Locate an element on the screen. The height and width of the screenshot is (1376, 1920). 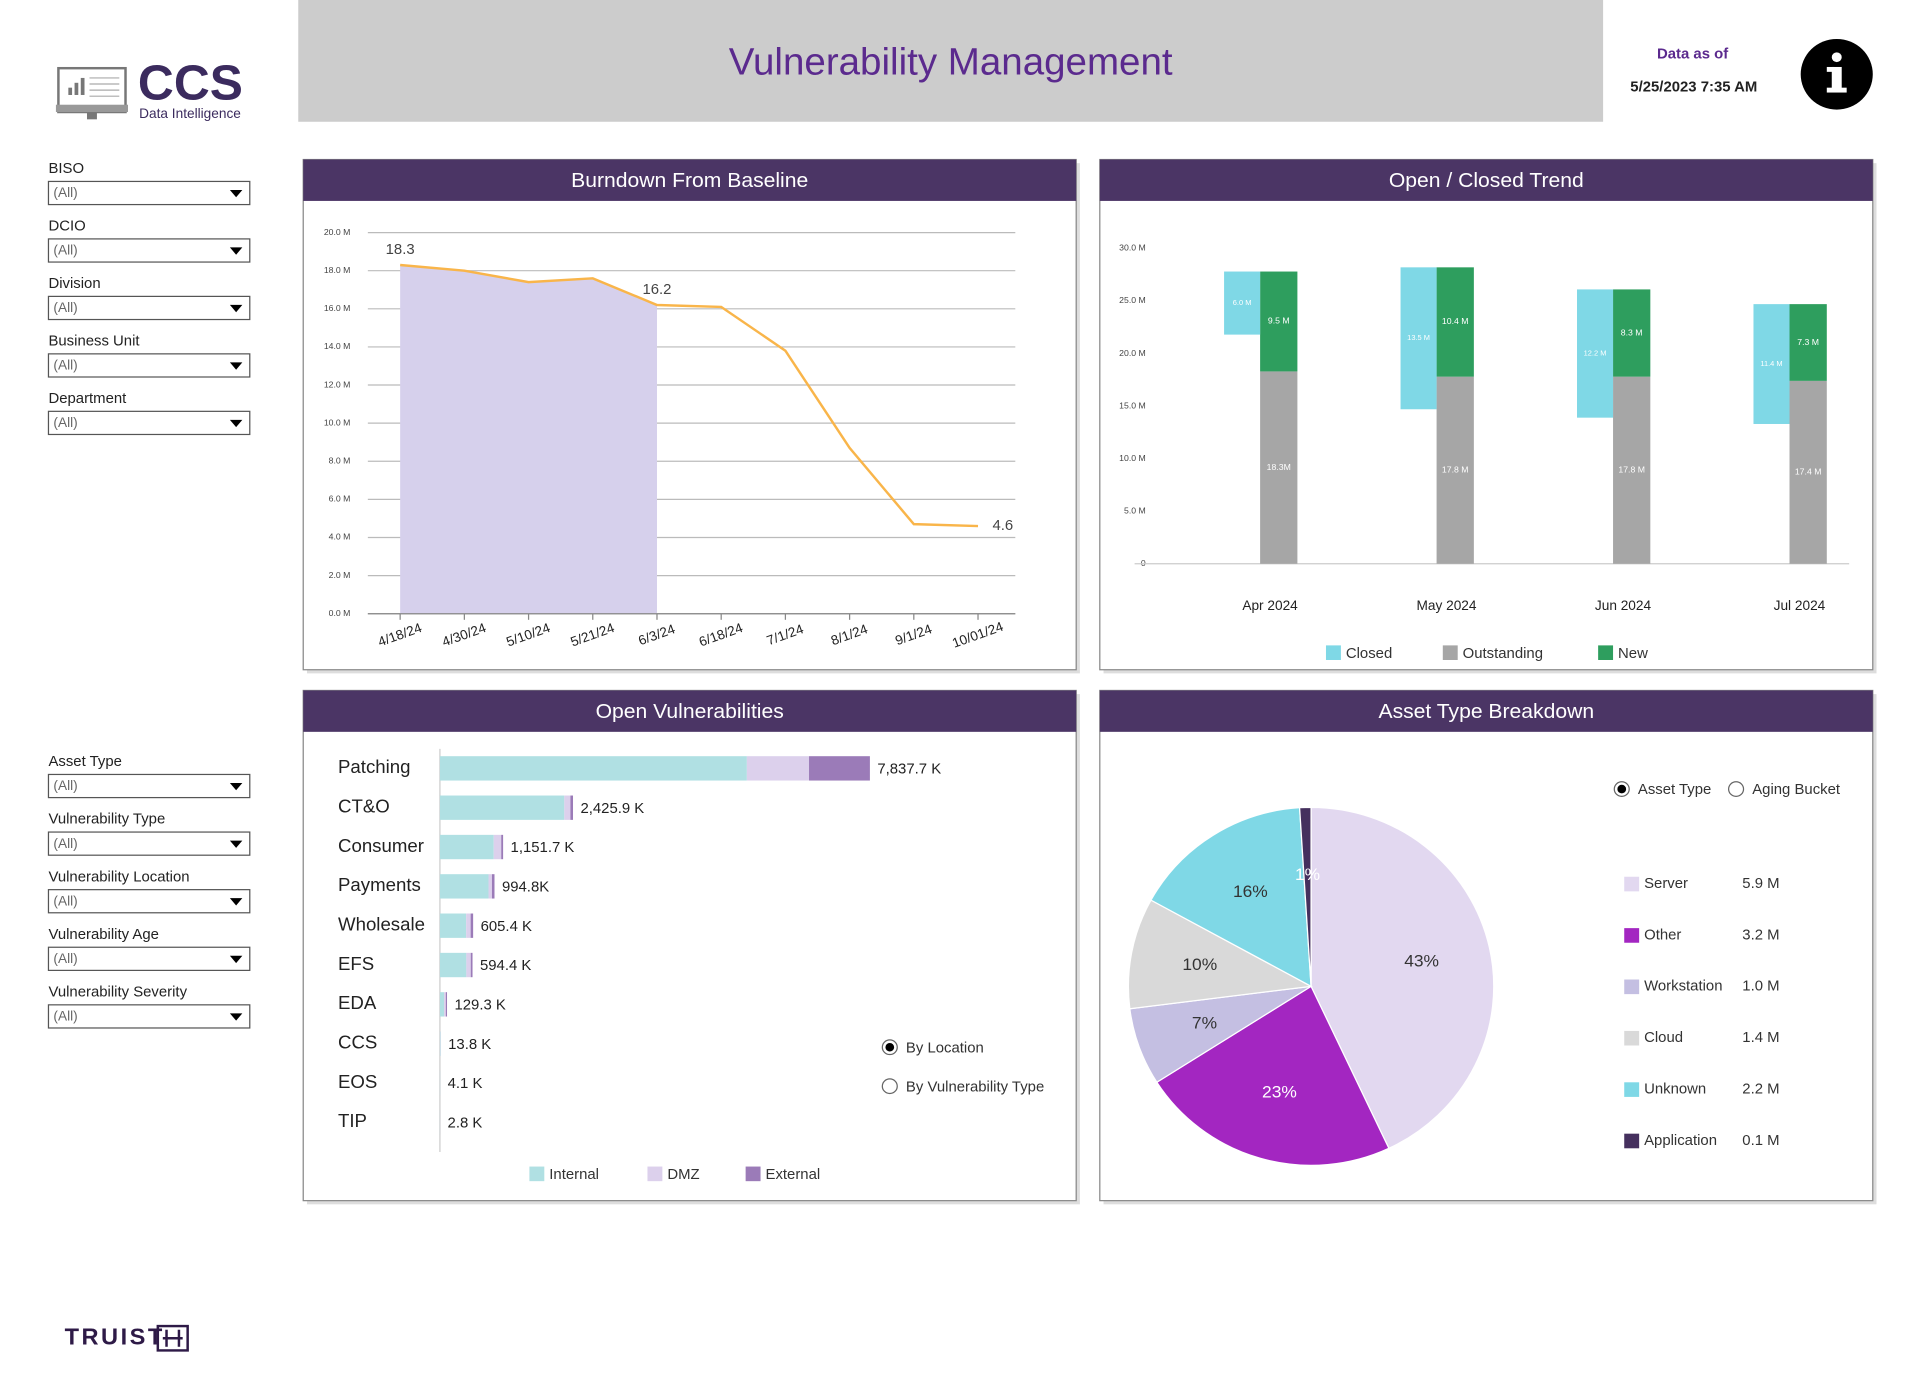
data-label: 12.2 M is located at coordinates (1595, 353).